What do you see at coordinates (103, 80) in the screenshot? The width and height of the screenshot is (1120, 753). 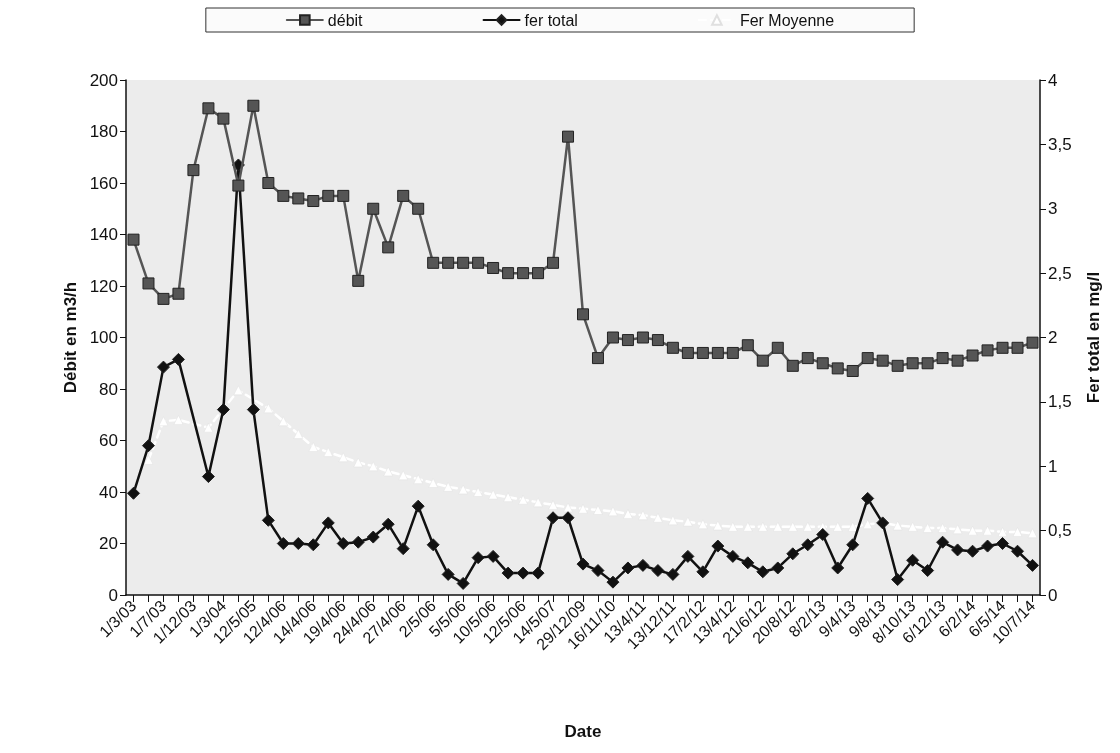 I see `y-tick-label: 200` at bounding box center [103, 80].